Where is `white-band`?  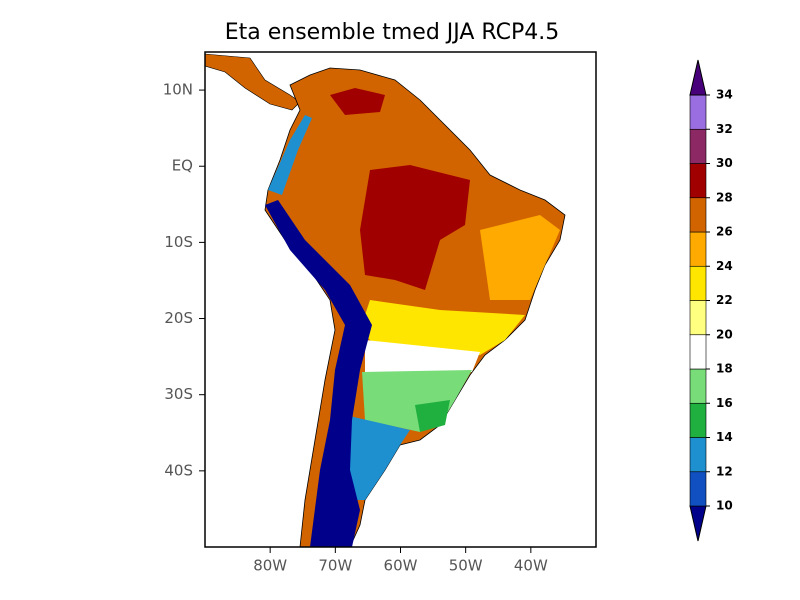
white-band is located at coordinates (422, 357).